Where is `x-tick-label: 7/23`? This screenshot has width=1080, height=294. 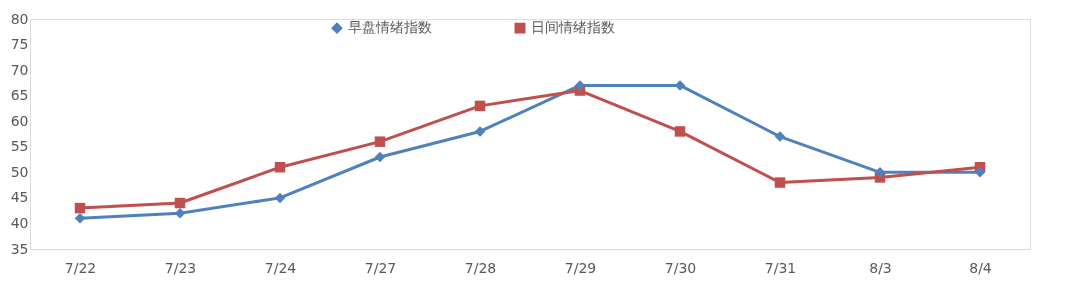
x-tick-label: 7/23 is located at coordinates (180, 267).